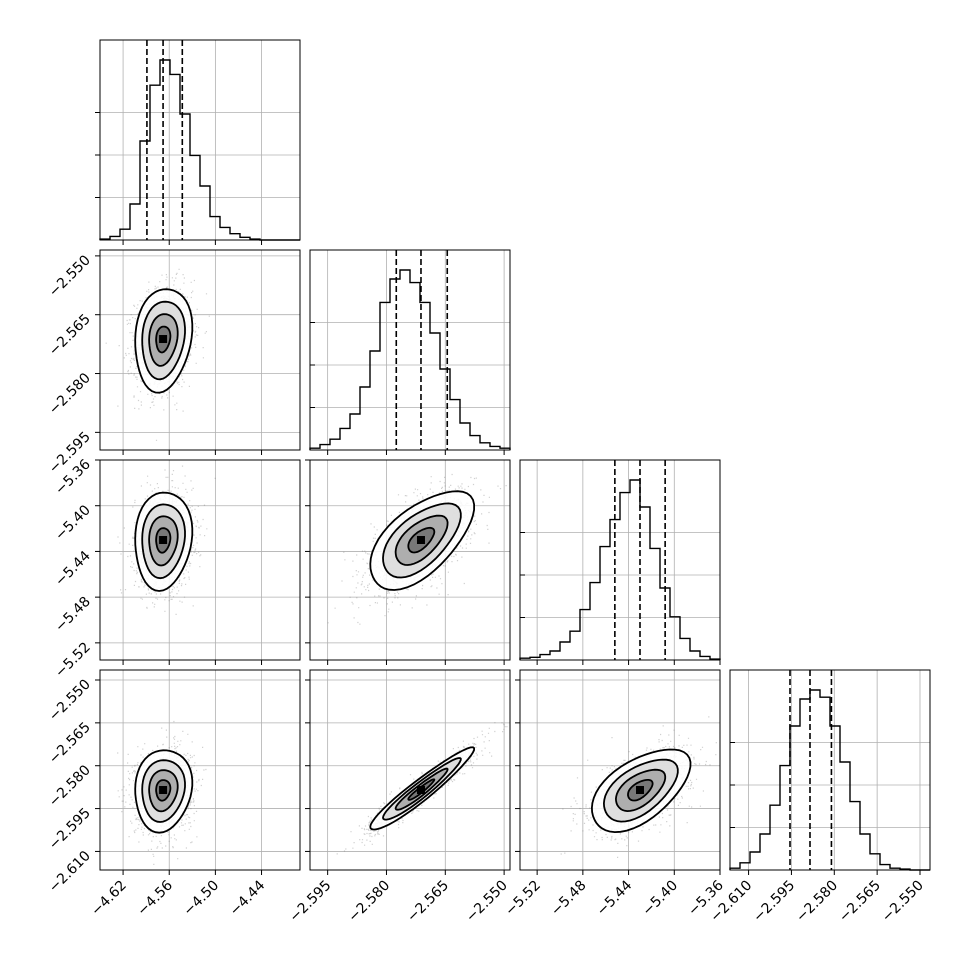 The width and height of the screenshot is (970, 975). I want to click on xtick-label-col3-4: −2.550, so click(903, 902).